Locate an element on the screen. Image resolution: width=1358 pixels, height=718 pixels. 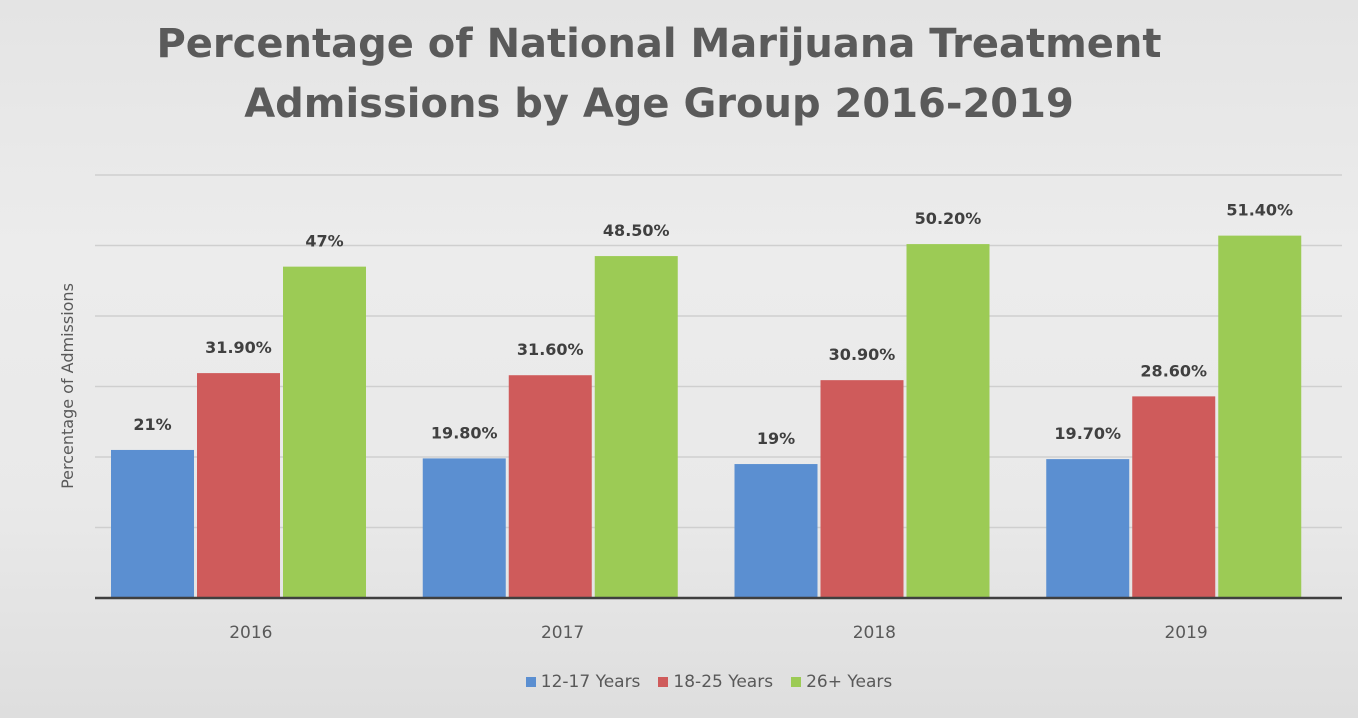
legend-item: 26+ Years is located at coordinates (841, 682).